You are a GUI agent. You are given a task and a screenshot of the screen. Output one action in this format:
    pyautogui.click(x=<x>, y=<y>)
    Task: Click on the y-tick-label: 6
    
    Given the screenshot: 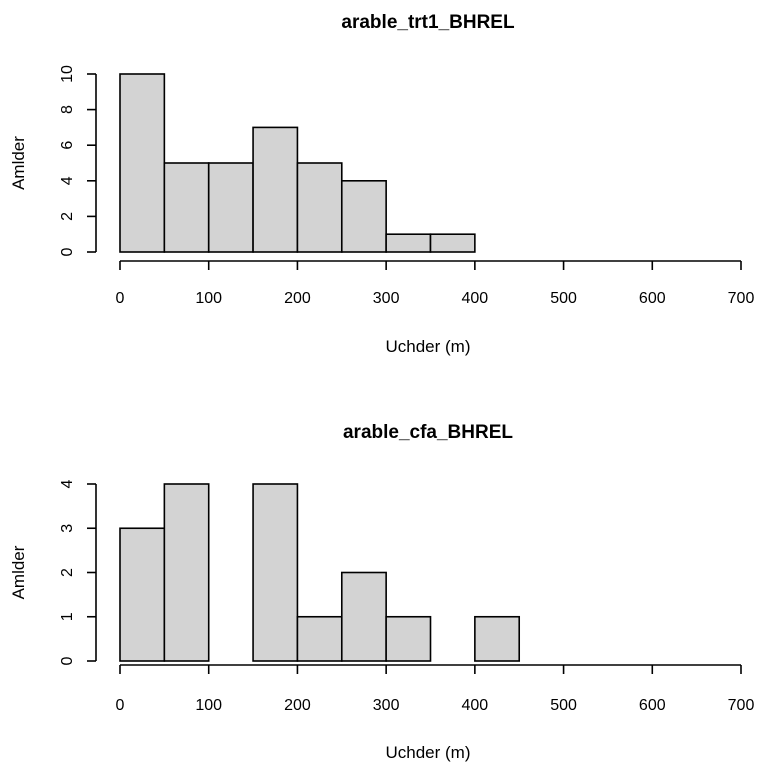 What is the action you would take?
    pyautogui.click(x=67, y=145)
    